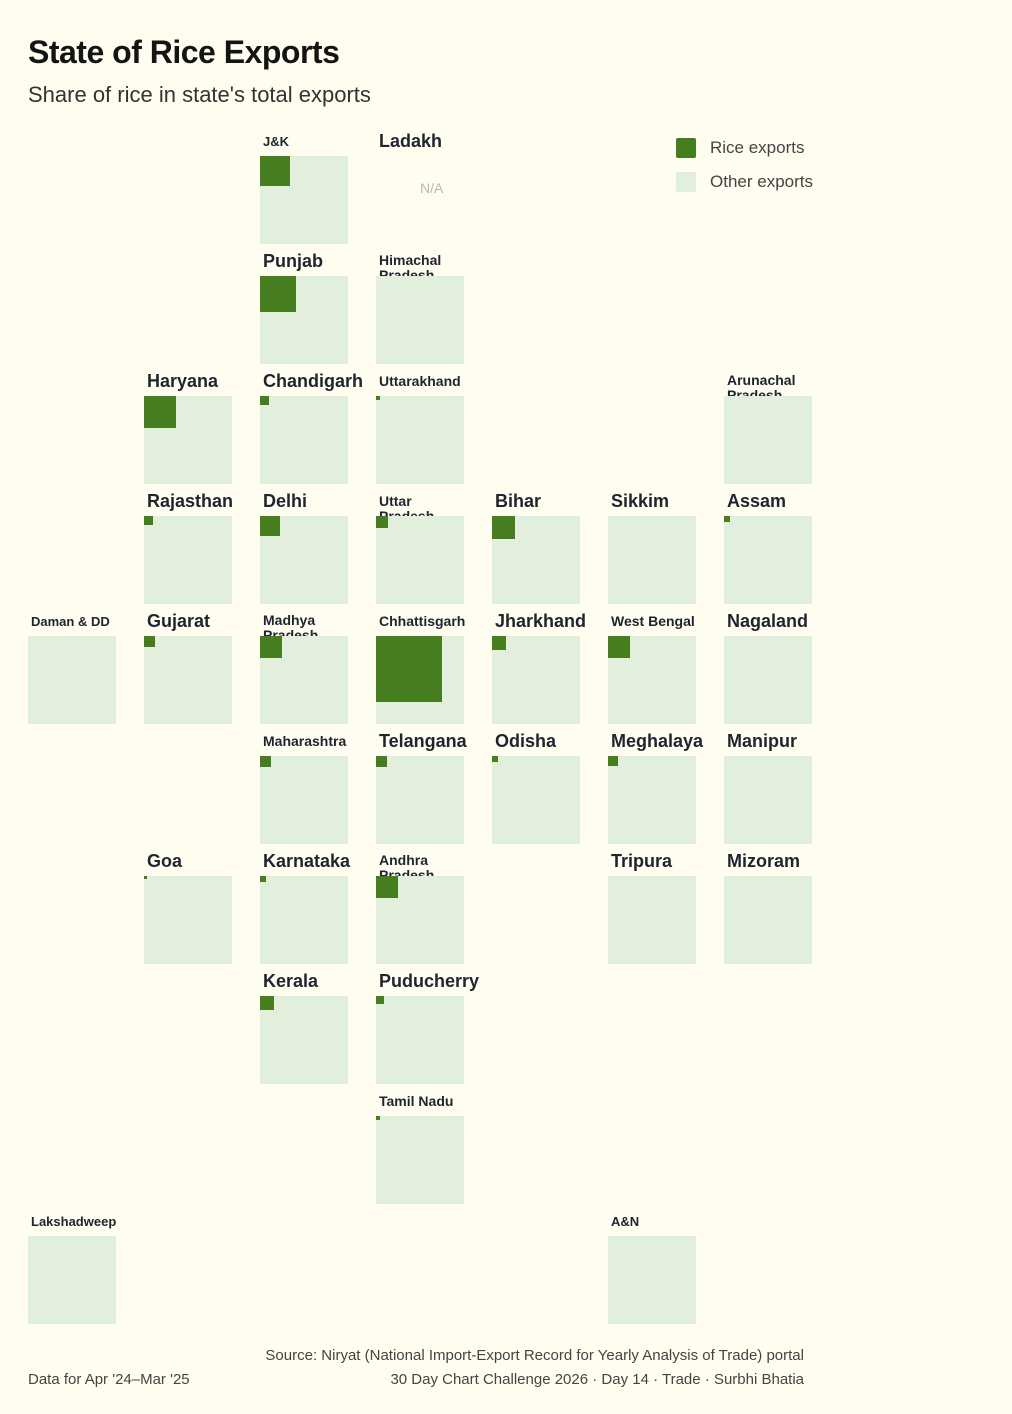  Describe the element at coordinates (536, 800) in the screenshot. I see `tile-odisha` at that location.